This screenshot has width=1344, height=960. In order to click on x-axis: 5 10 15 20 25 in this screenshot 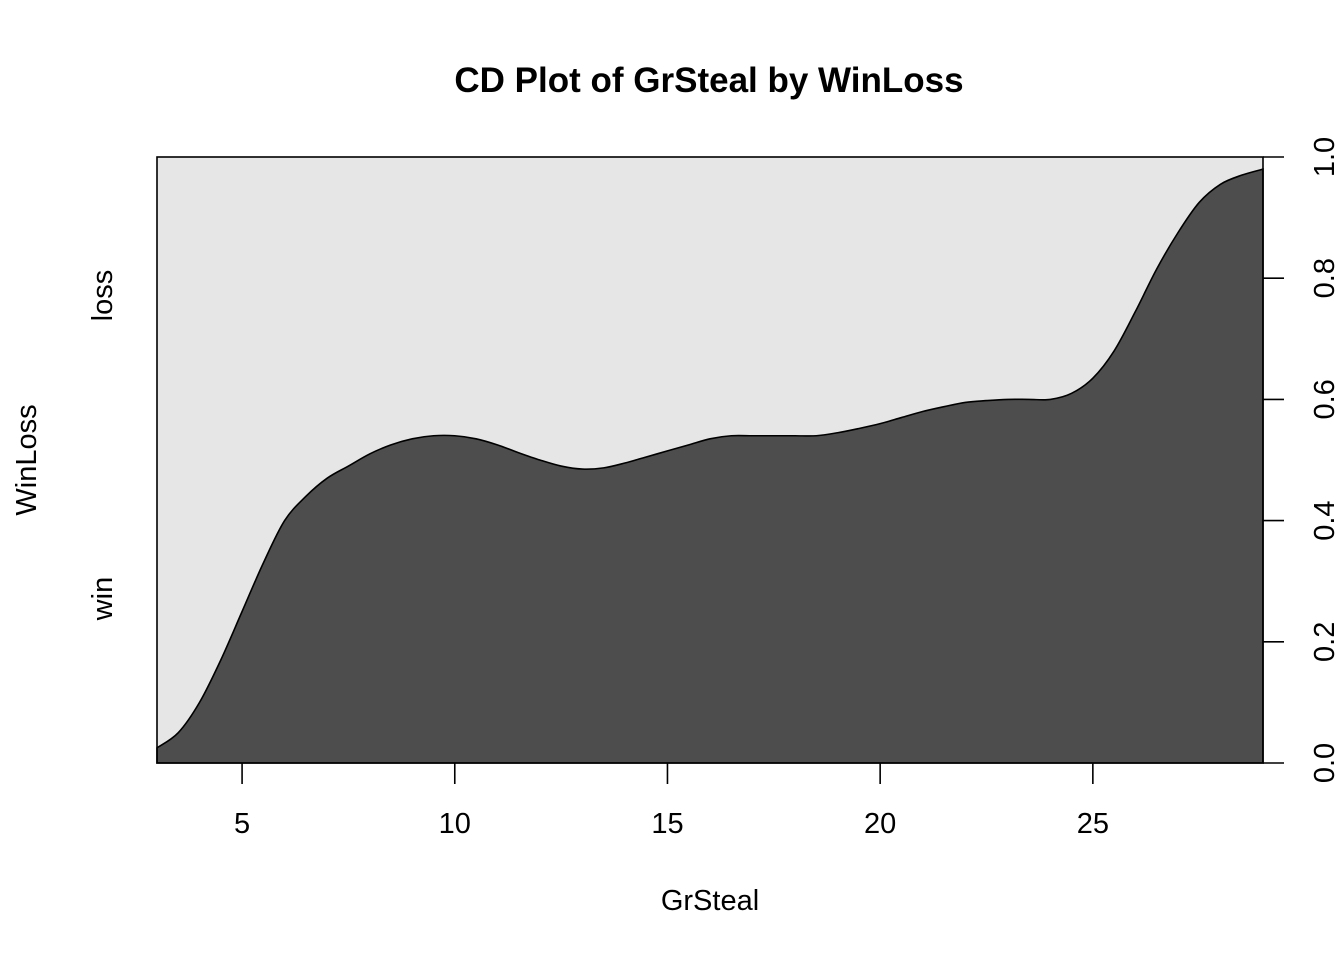, I will do `click(671, 801)`.